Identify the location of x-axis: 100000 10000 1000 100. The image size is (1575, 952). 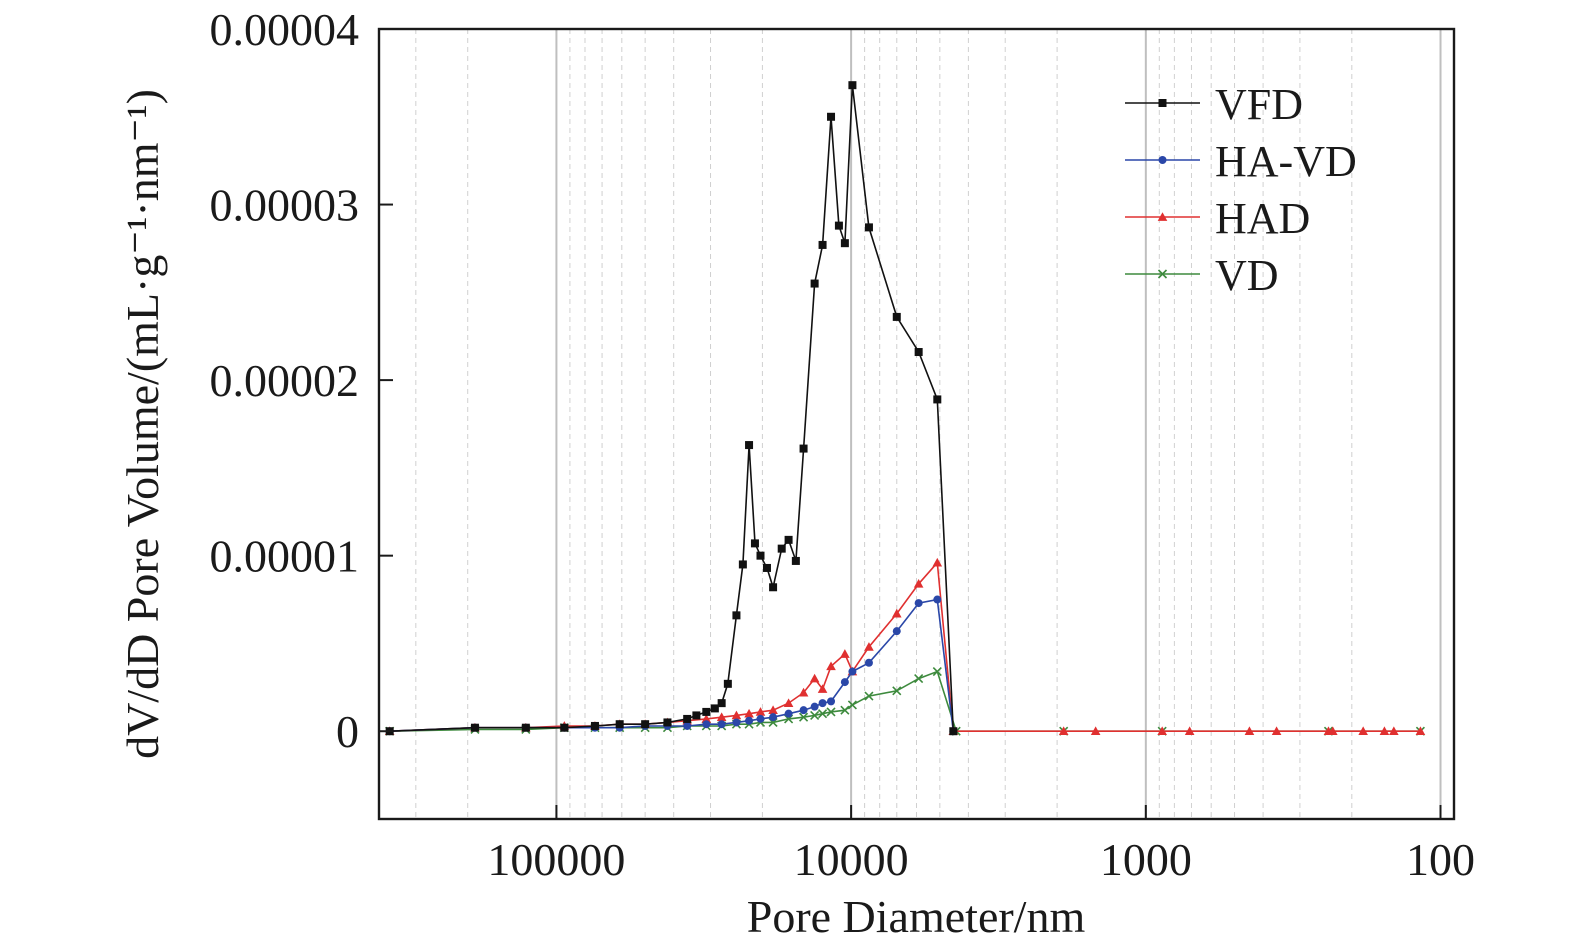
(981, 845).